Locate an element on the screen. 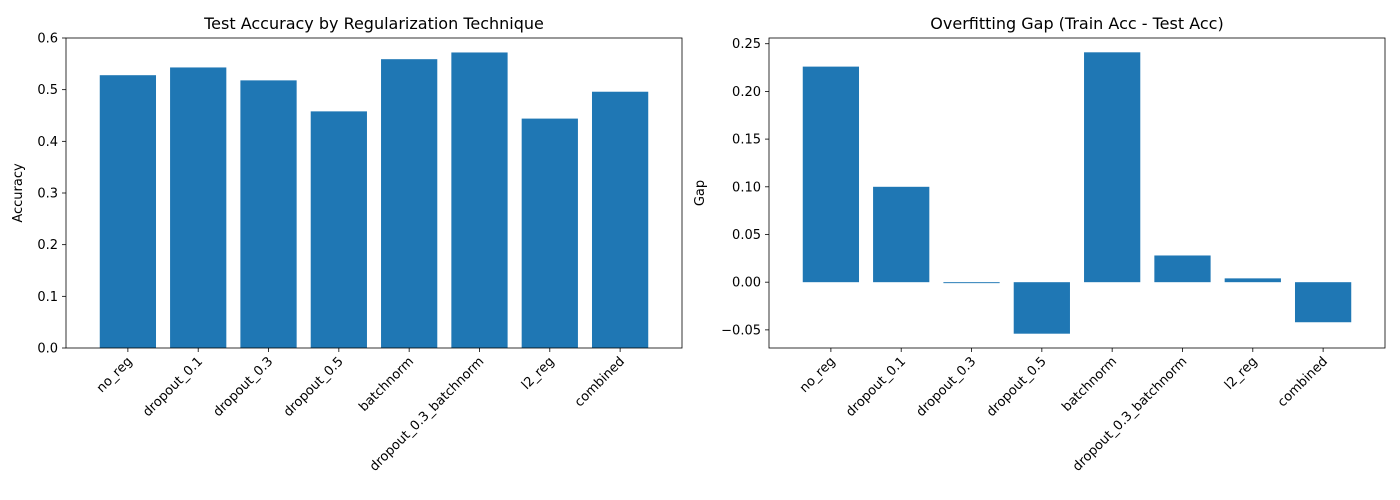 The image size is (1400, 500). y-axis-ticks: 0.0 0.1 0.2 0.3 0.4 0.5 0.6 is located at coordinates (51, 194).